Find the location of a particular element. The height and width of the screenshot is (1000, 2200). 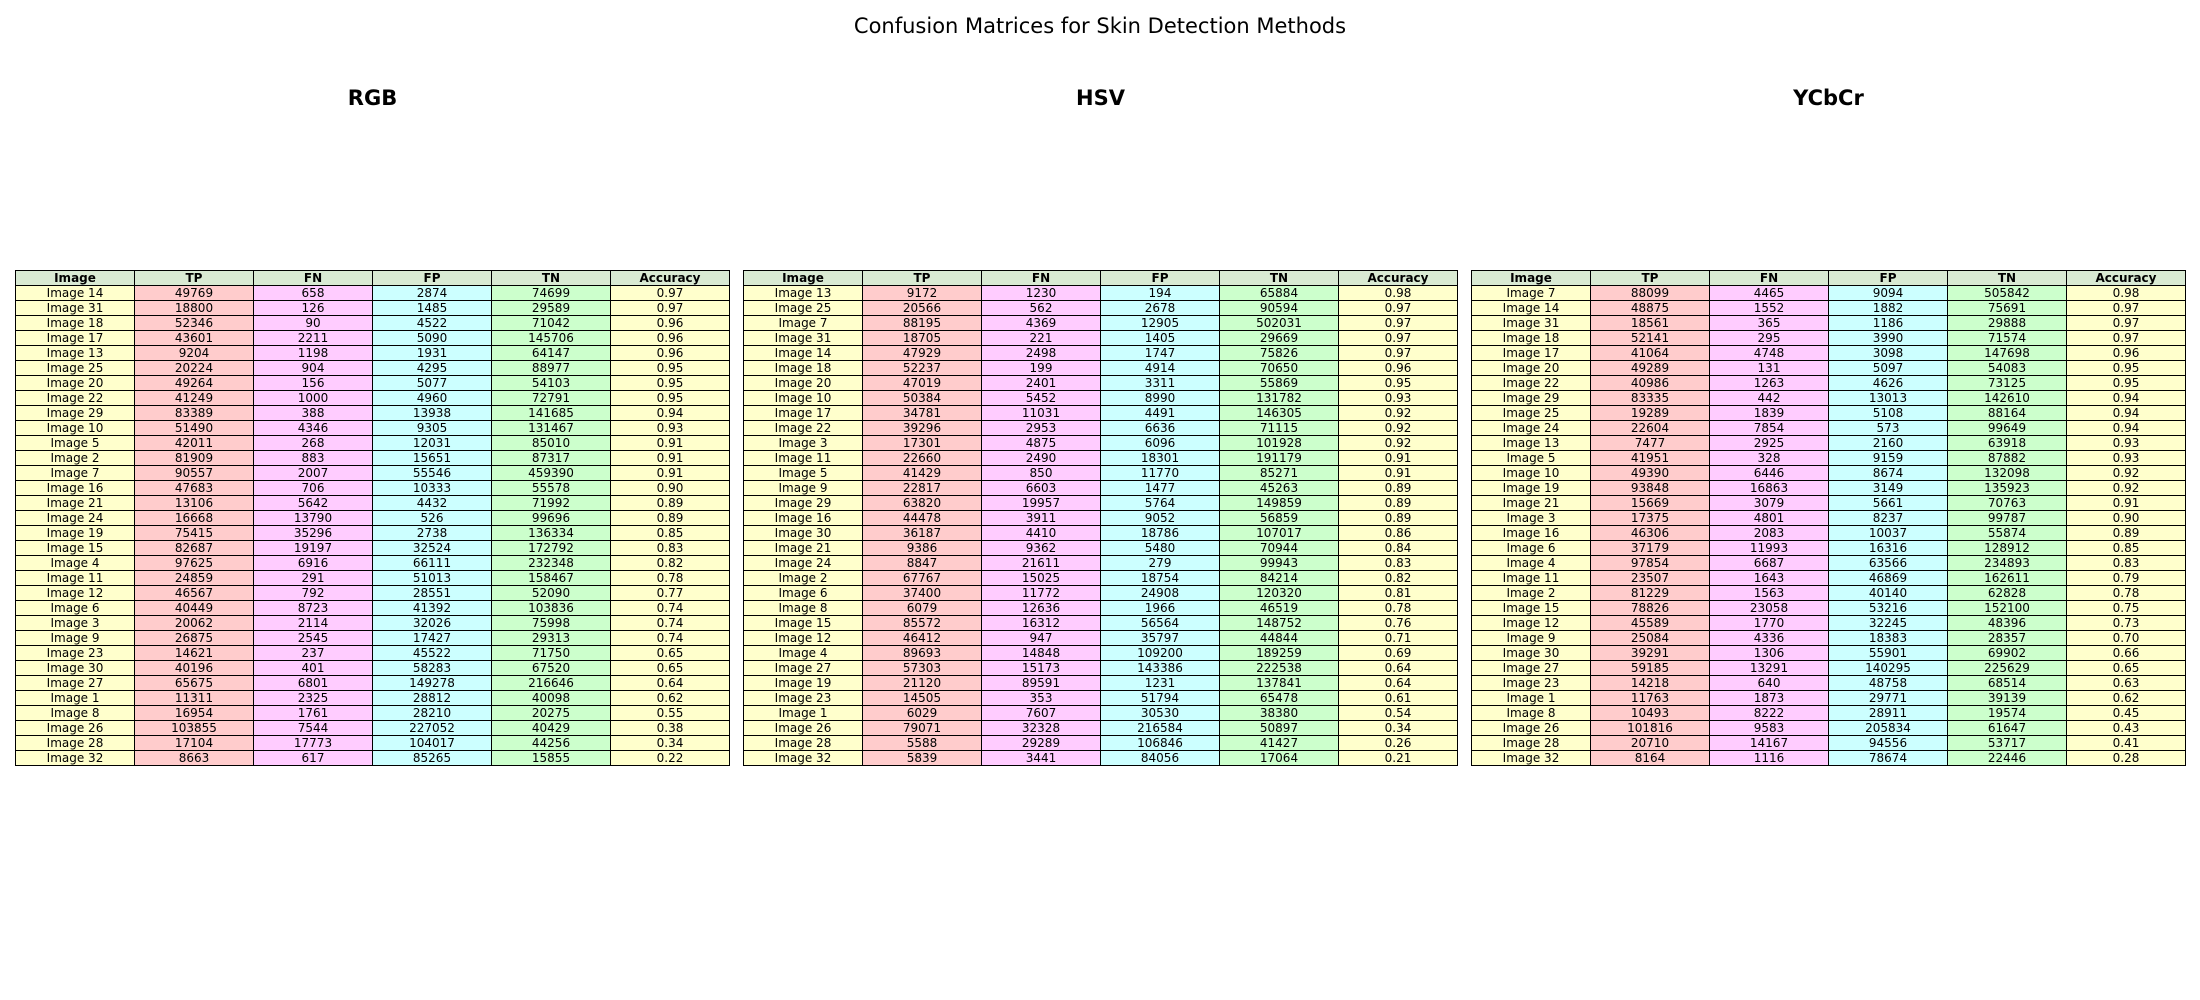

cell-tn: 135923 is located at coordinates (2007, 488).